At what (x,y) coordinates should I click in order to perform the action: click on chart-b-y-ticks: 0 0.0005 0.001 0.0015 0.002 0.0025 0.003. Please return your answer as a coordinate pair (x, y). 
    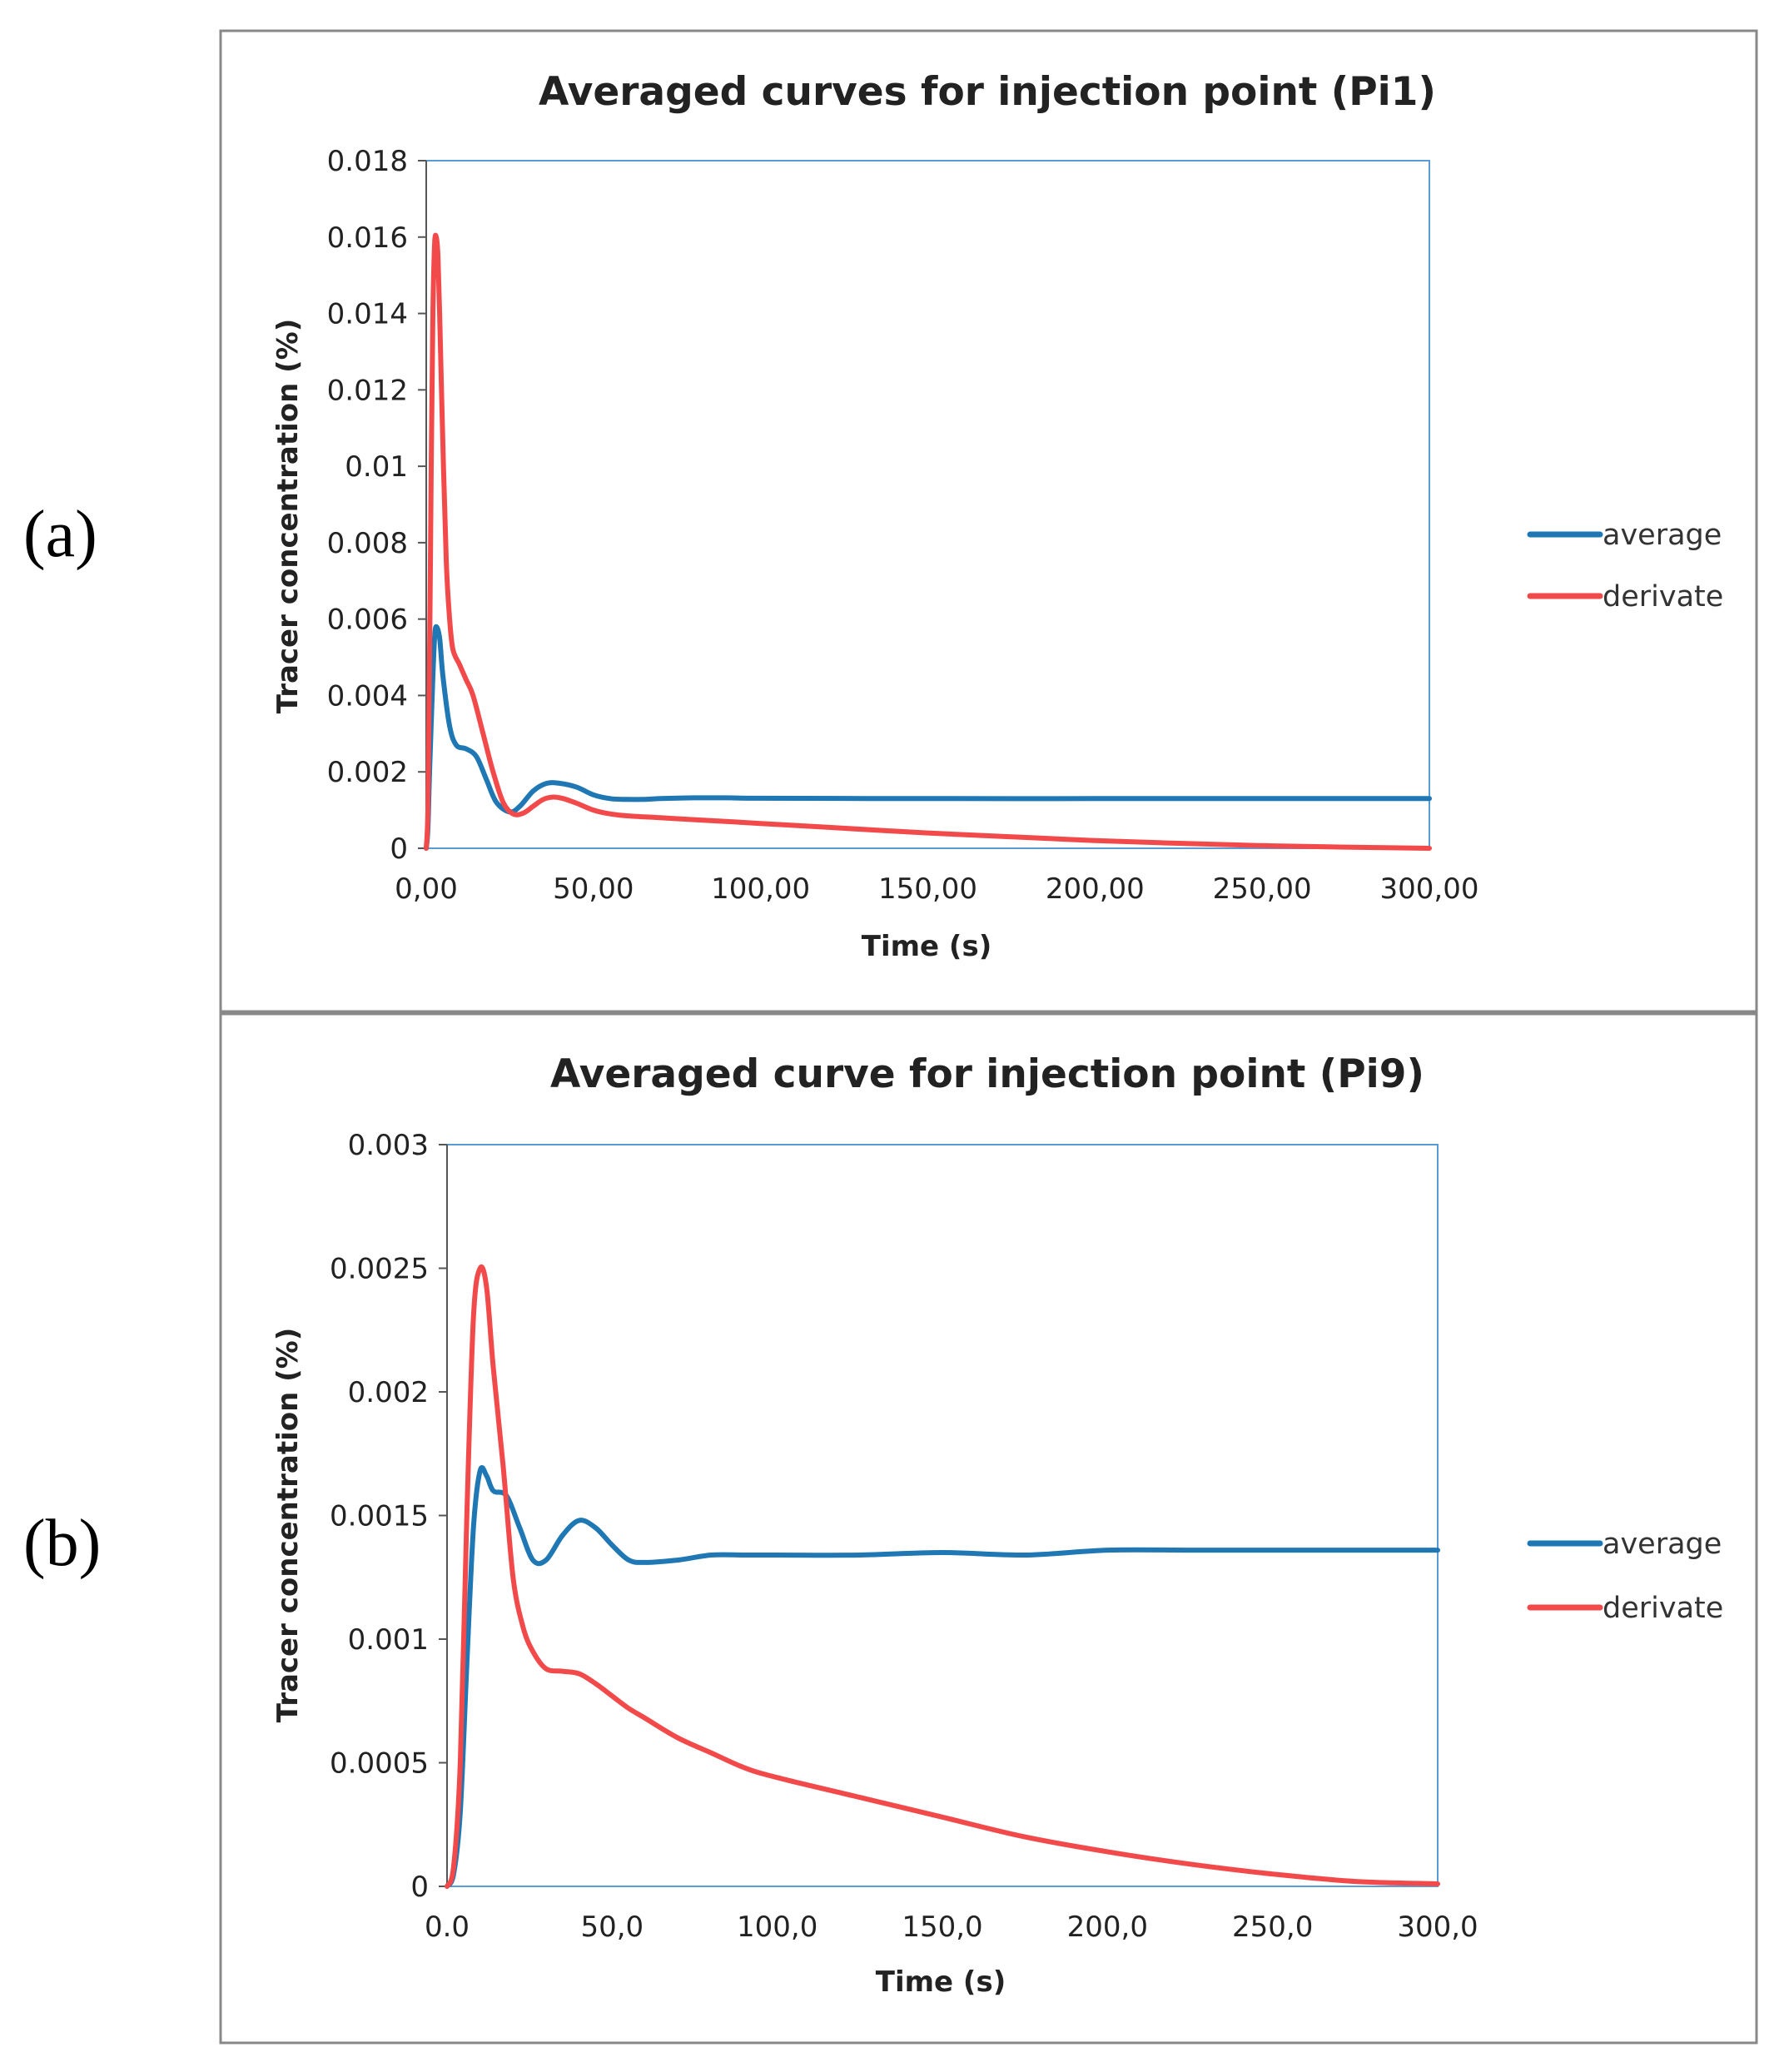
    Looking at the image, I should click on (388, 1516).